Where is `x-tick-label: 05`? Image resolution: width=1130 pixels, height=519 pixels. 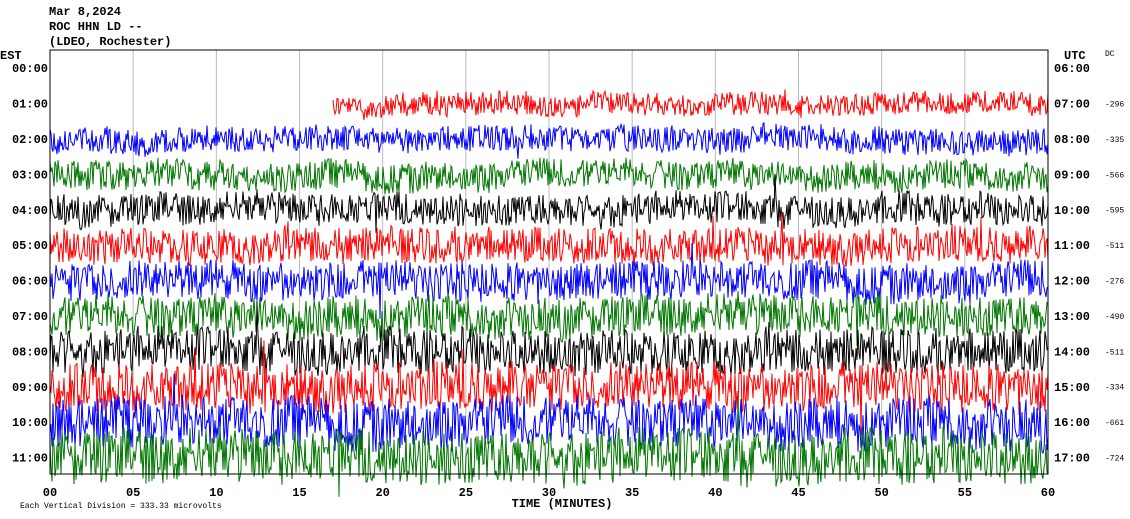
x-tick-label: 05 is located at coordinates (133, 493).